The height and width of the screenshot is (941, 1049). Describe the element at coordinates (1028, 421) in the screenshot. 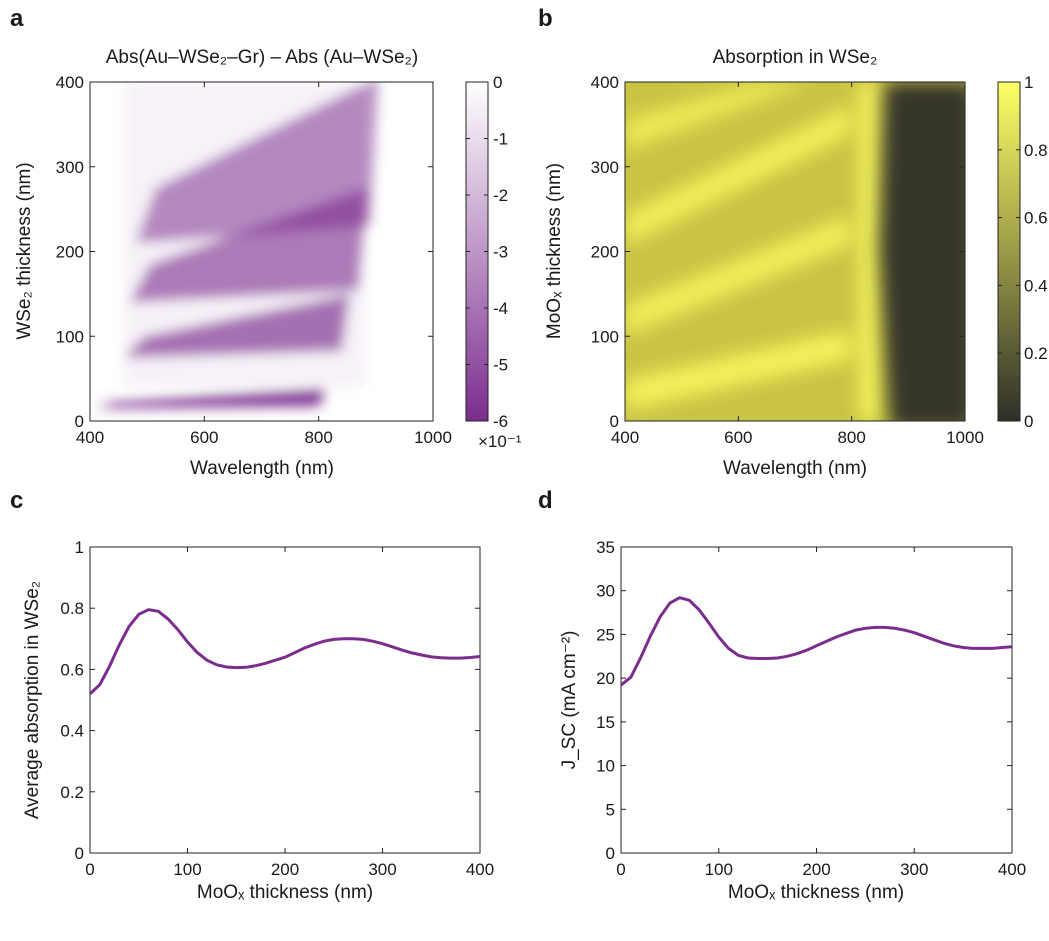

I see `panel-b-colorbar-tick-label: 0` at that location.